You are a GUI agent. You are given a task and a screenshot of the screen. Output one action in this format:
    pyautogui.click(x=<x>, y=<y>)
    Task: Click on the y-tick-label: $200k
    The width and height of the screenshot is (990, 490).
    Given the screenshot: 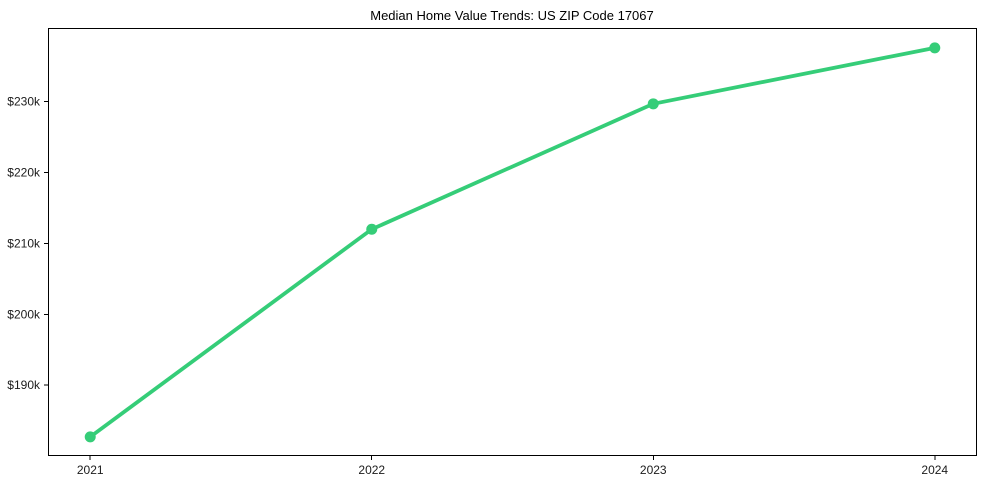 What is the action you would take?
    pyautogui.click(x=24, y=314)
    